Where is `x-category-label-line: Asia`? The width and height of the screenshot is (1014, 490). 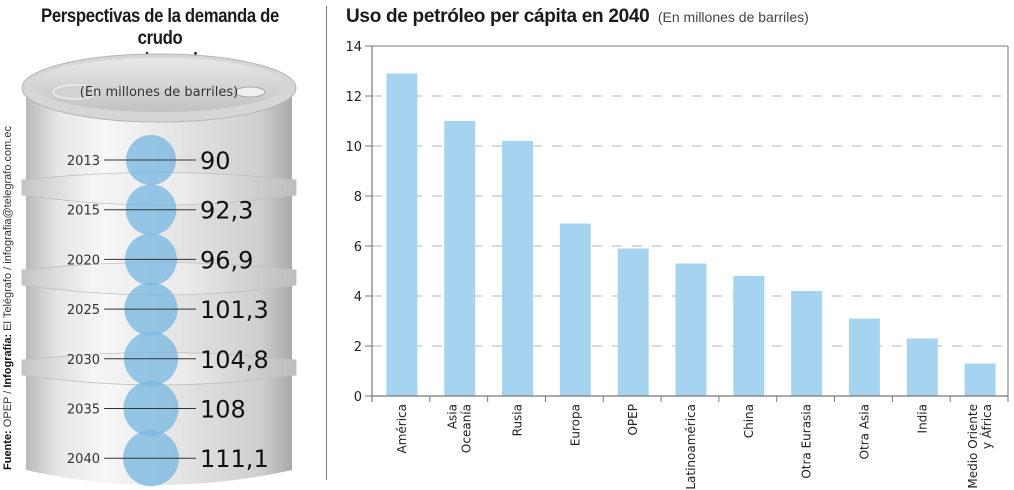 x-category-label-line: Asia is located at coordinates (453, 416).